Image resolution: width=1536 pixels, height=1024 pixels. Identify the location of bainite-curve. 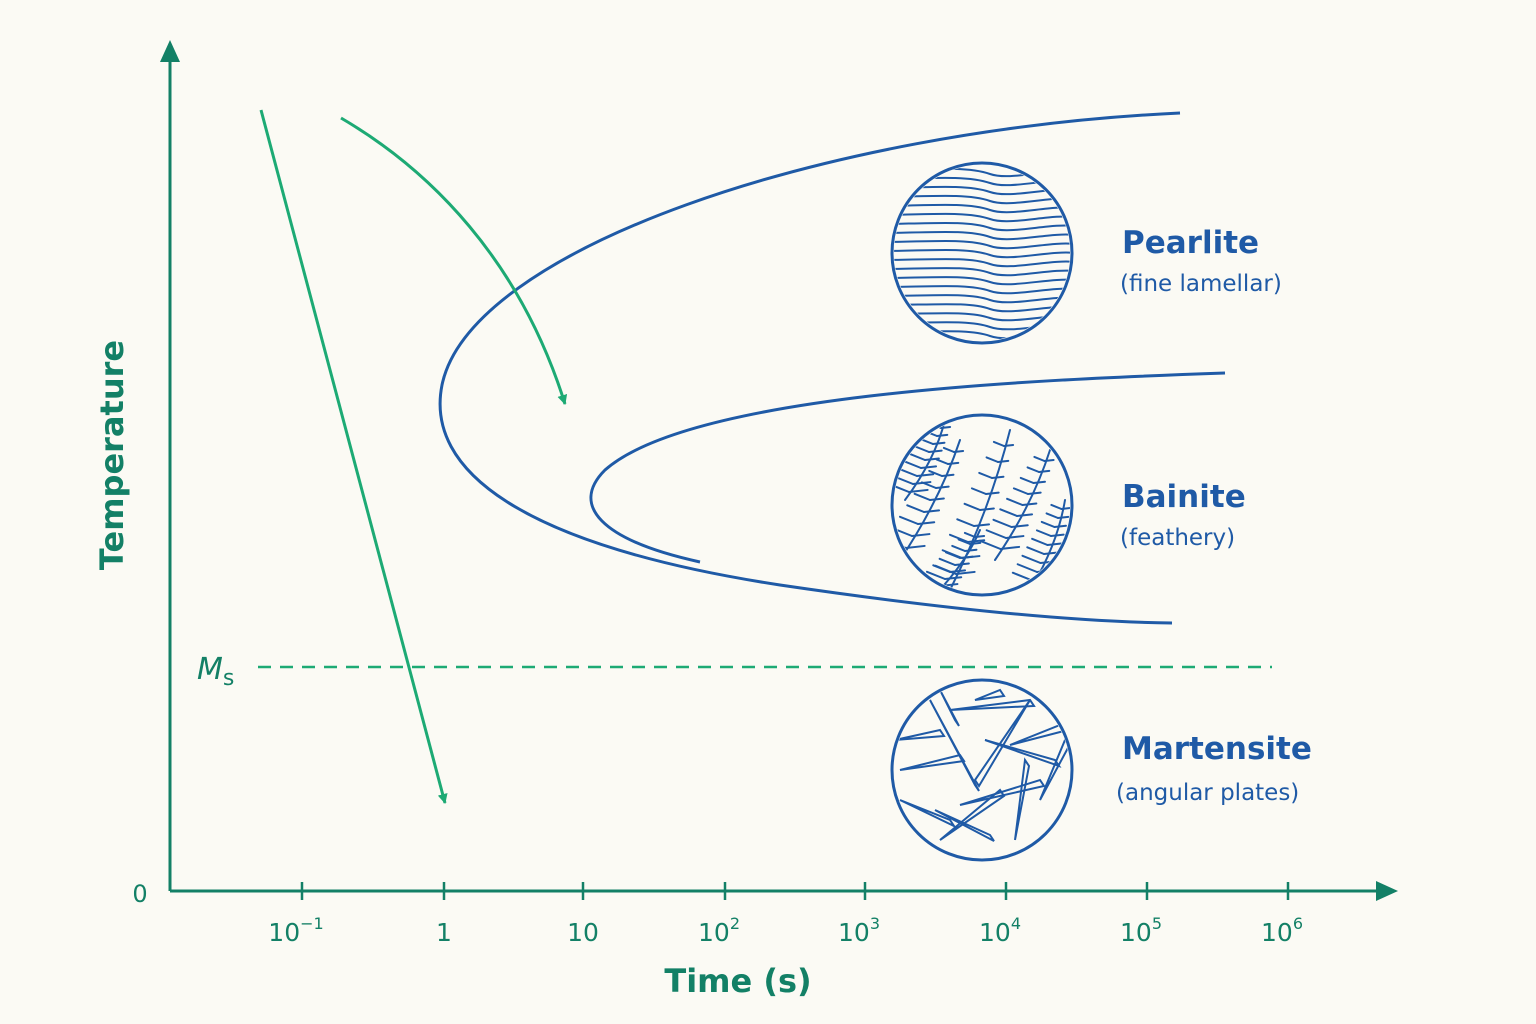
(907, 467).